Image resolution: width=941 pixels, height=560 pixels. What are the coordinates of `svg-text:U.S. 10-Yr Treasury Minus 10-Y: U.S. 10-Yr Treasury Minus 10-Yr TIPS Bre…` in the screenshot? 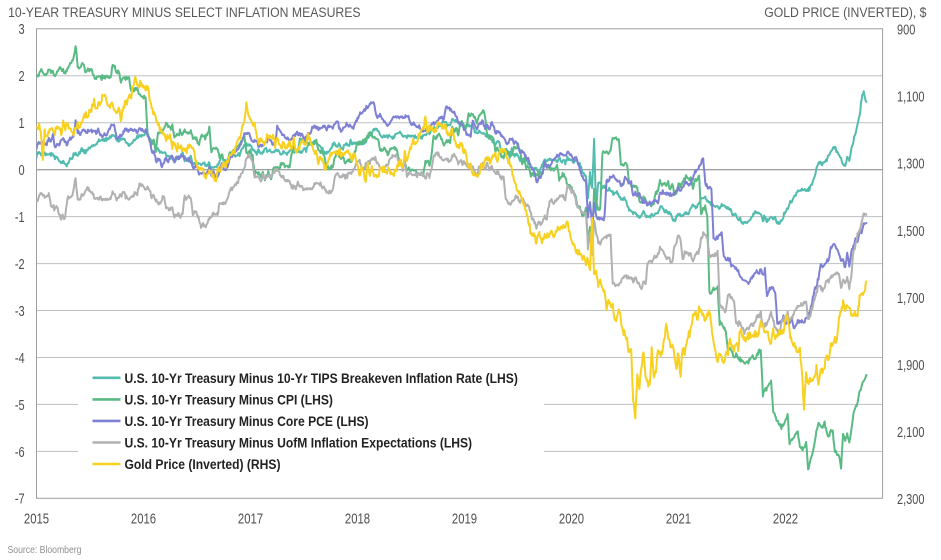 It's located at (321, 378).